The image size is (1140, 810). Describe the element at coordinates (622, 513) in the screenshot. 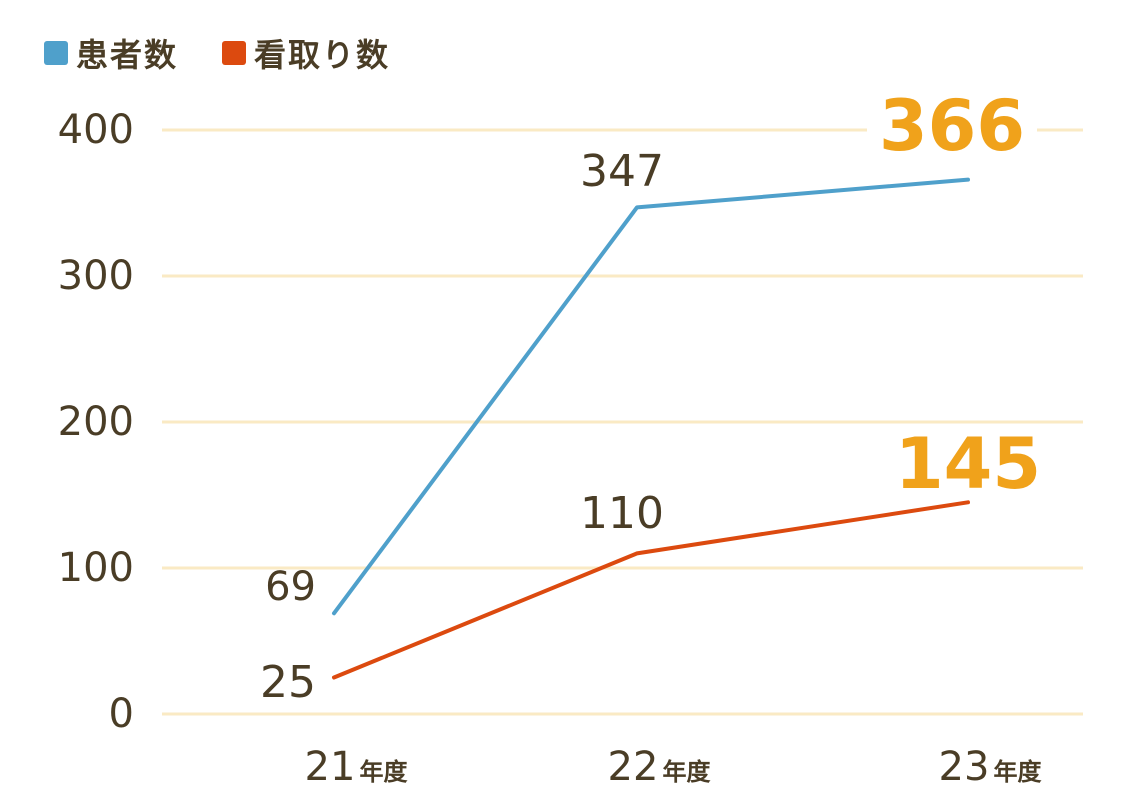

I see `data-label-end-of-life-care-22: 110` at that location.